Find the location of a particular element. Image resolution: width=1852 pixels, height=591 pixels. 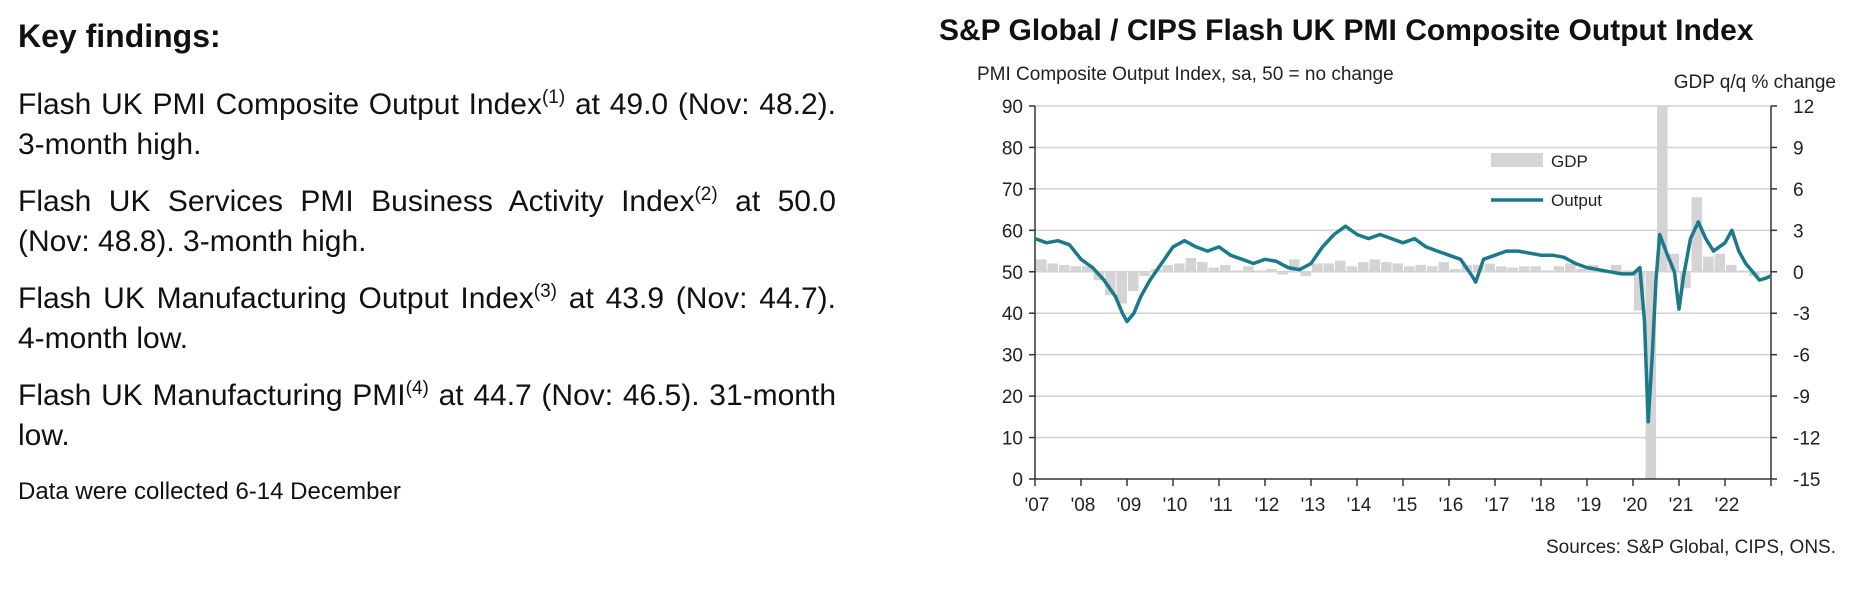

right-tick-label: -15 is located at coordinates (1806, 480).